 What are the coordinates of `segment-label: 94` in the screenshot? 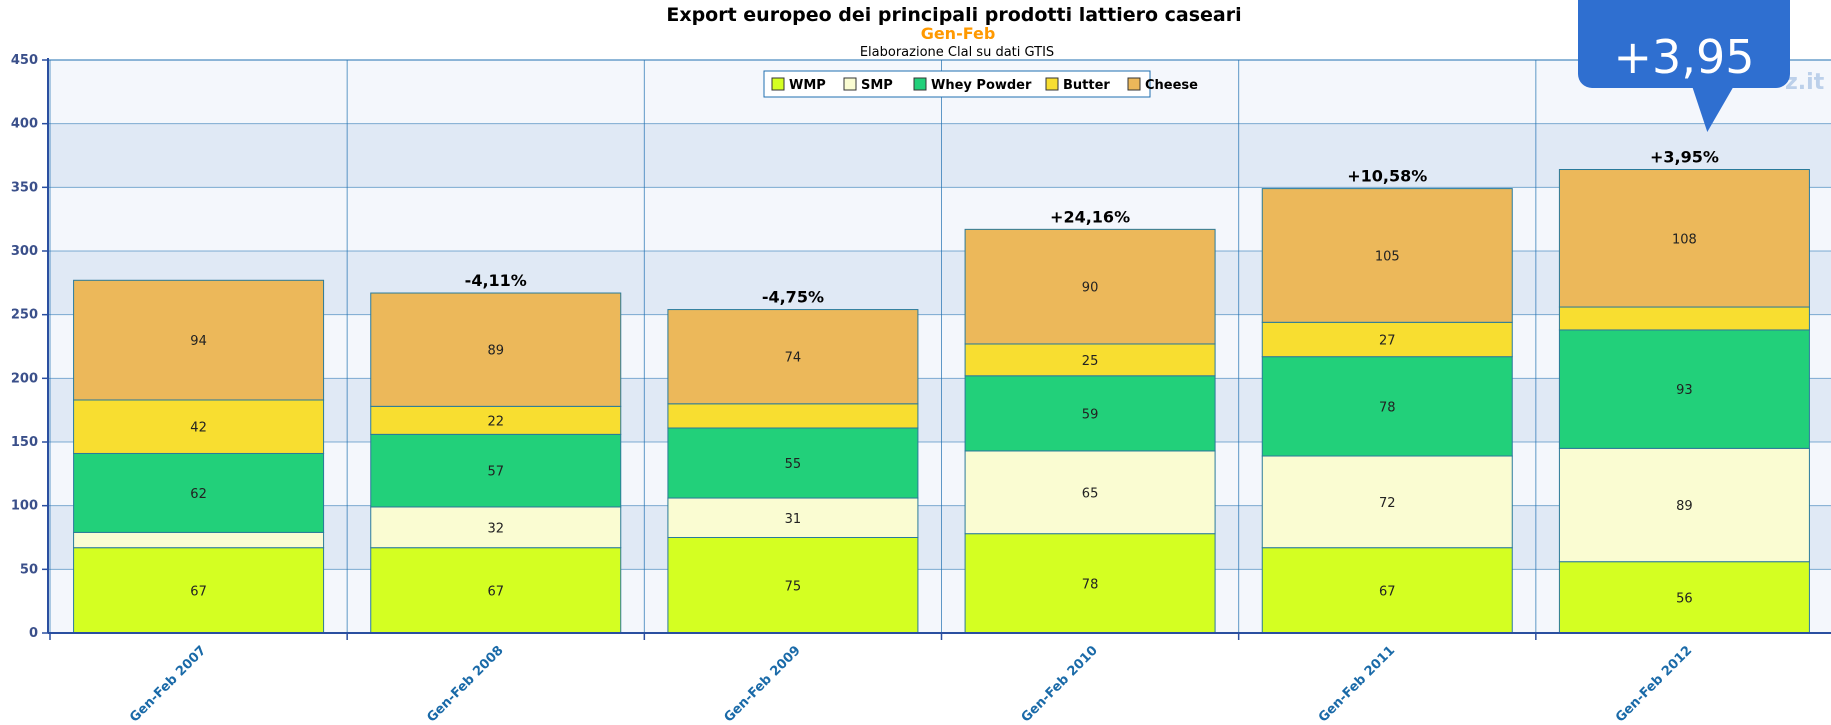 It's located at (198, 341).